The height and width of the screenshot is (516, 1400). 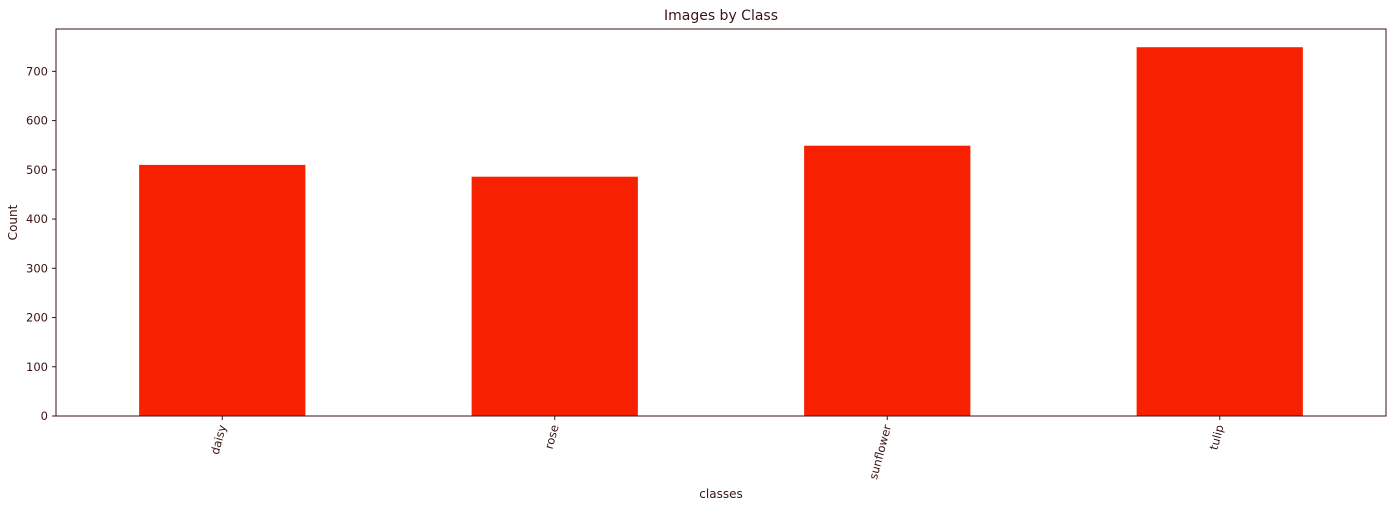 I want to click on x-axis-label: classes, so click(x=720, y=494).